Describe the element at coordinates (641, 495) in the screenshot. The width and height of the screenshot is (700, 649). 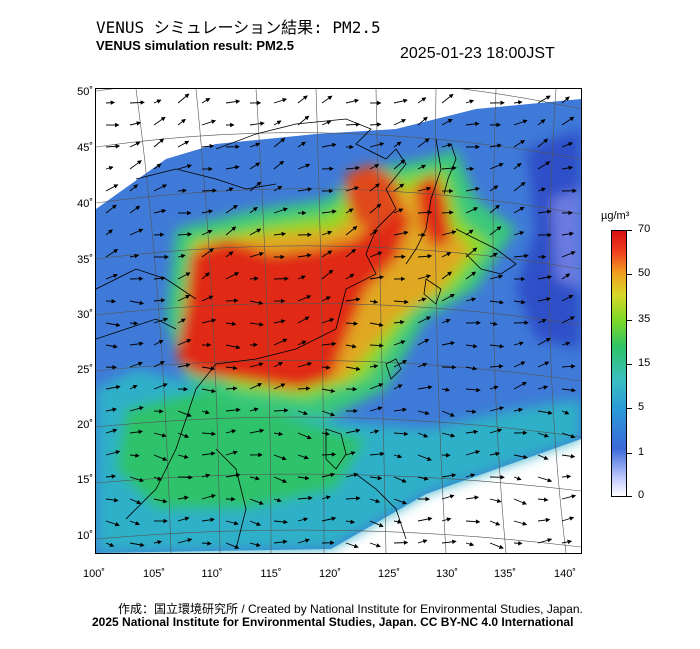
I see `colorbar-tick-label: 0` at that location.